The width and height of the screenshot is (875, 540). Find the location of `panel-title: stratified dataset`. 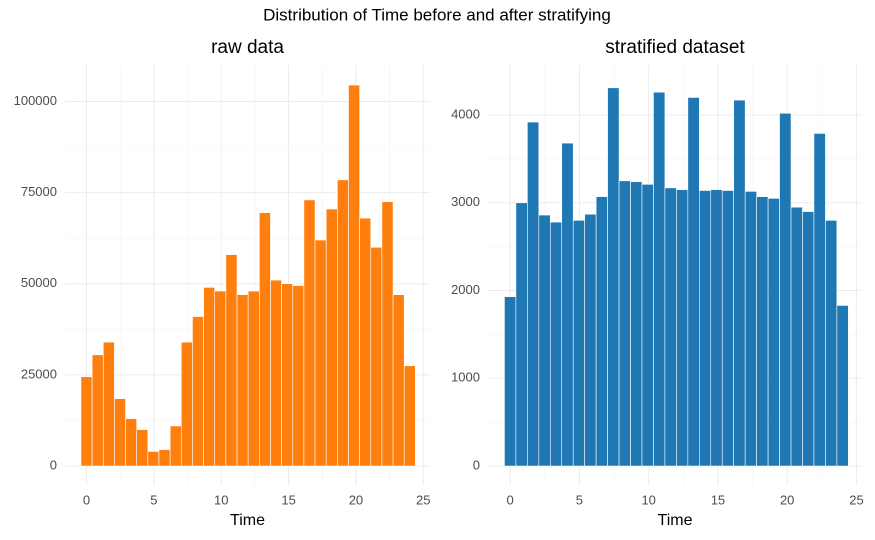

panel-title: stratified dataset is located at coordinates (675, 47).